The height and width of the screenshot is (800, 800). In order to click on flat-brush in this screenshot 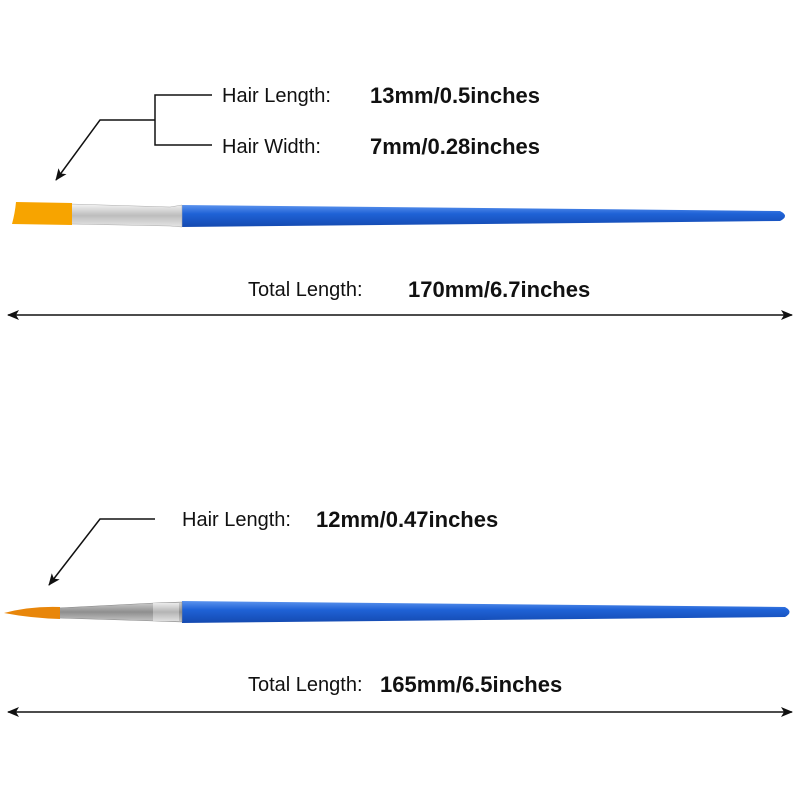, I will do `click(398, 215)`.